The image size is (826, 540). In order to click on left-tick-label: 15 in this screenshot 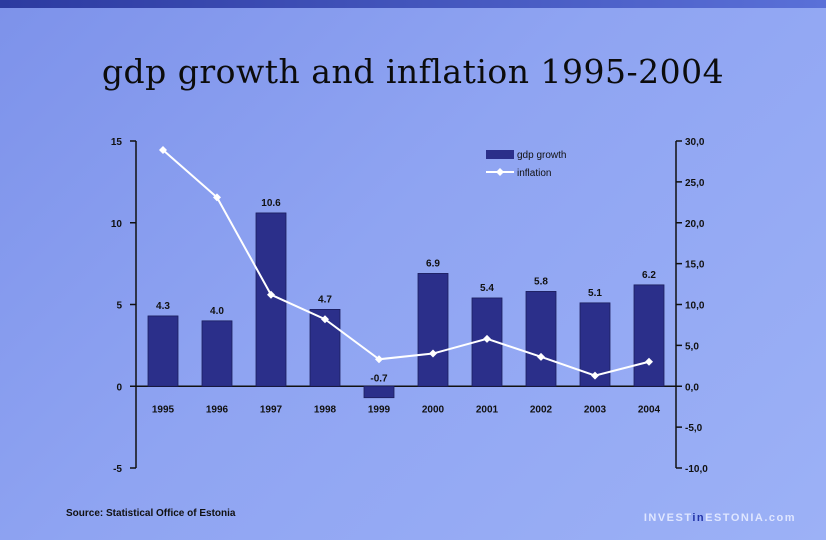, I will do `click(117, 142)`.